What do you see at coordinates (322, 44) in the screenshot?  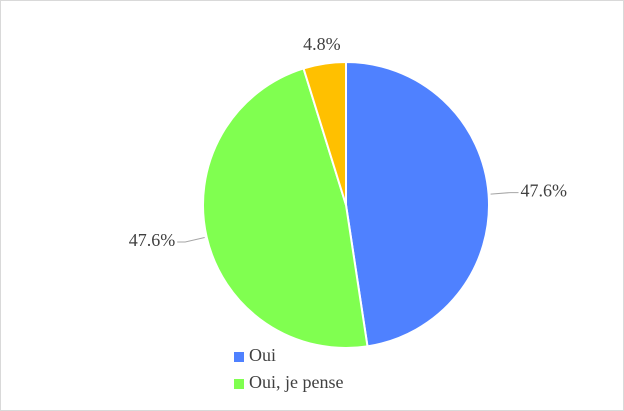 I see `data-label: 4.8%` at bounding box center [322, 44].